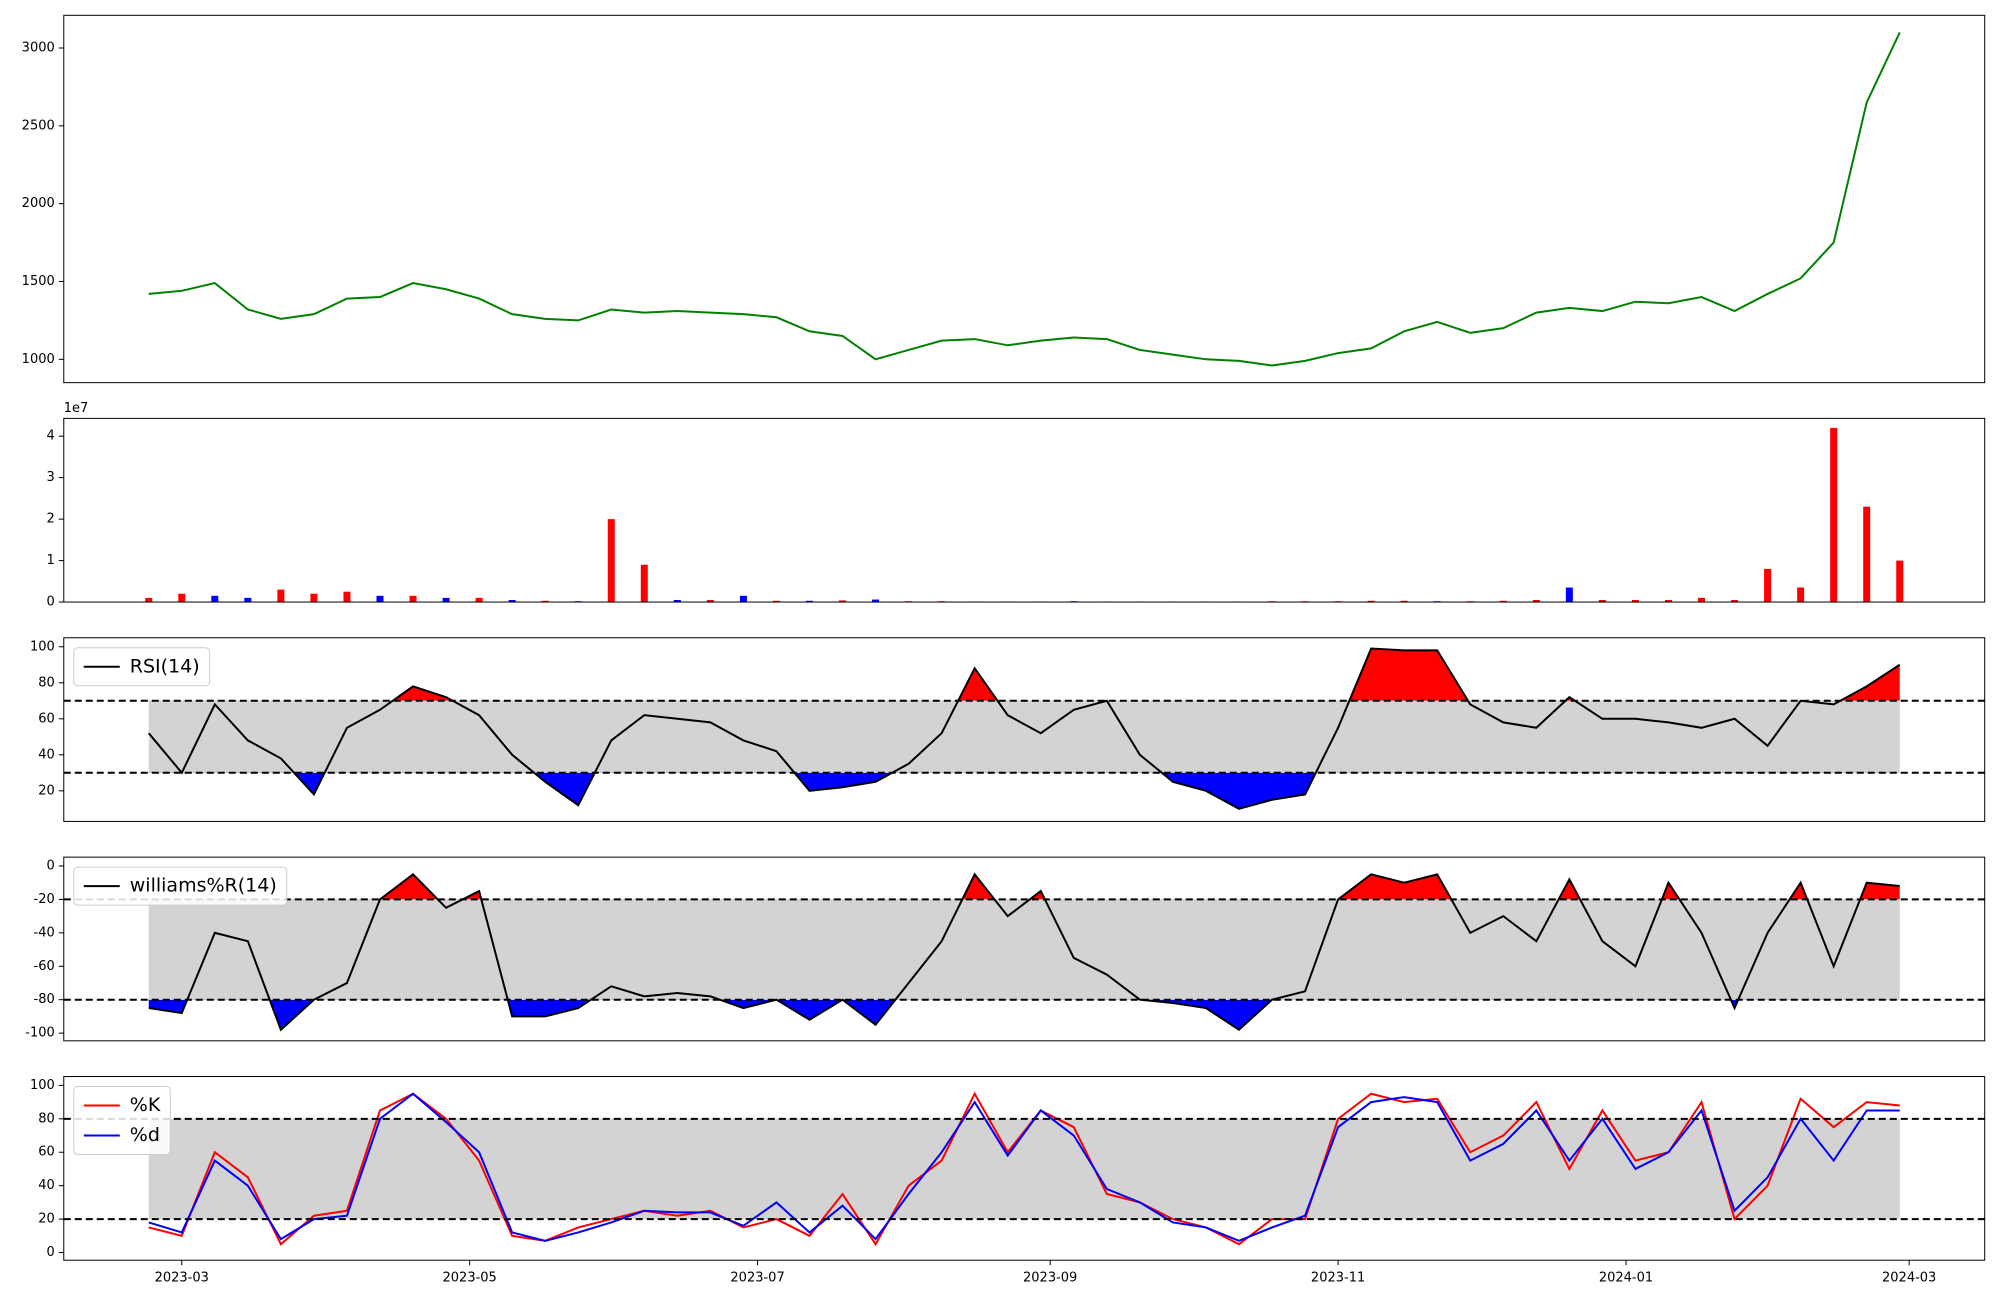 The image size is (2000, 1300). I want to click on legend-label: %d, so click(145, 1135).